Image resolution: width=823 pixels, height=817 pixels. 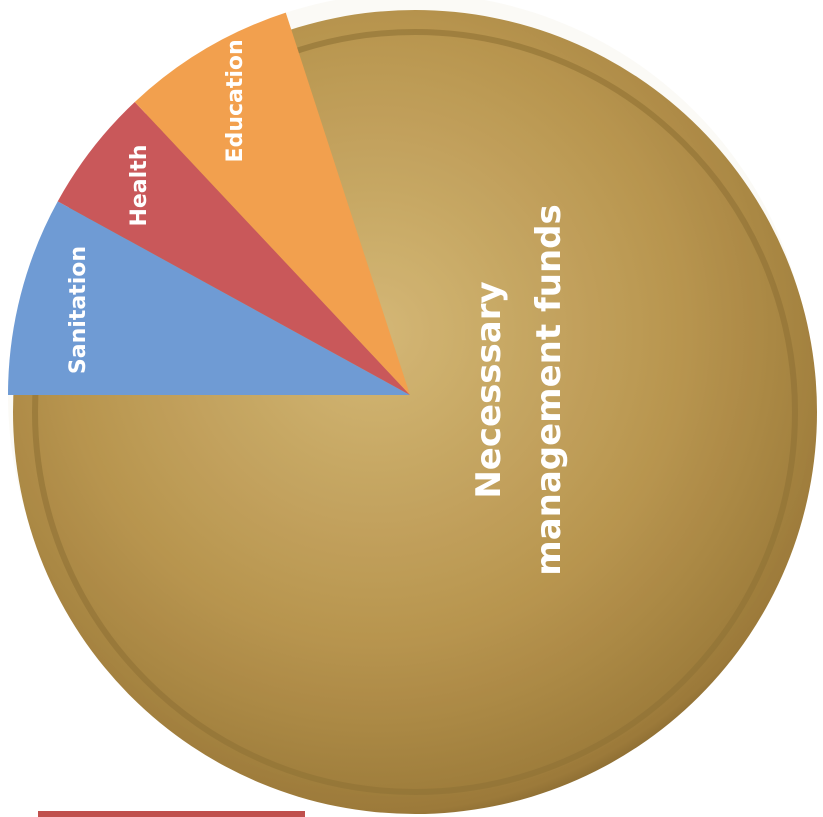 I want to click on slice-label: Sanitation, so click(x=78, y=310).